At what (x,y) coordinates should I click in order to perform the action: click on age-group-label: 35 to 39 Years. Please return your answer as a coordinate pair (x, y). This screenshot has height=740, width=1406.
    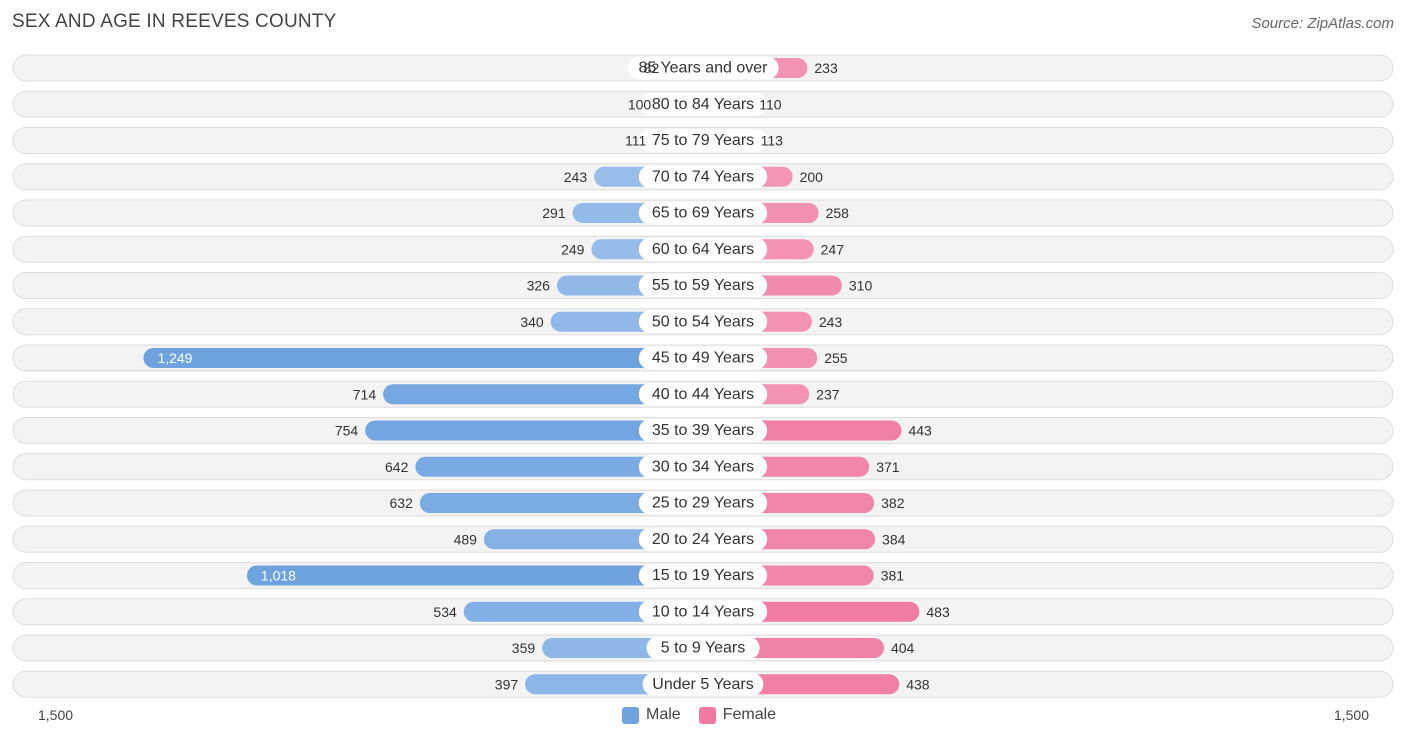
    Looking at the image, I should click on (703, 430).